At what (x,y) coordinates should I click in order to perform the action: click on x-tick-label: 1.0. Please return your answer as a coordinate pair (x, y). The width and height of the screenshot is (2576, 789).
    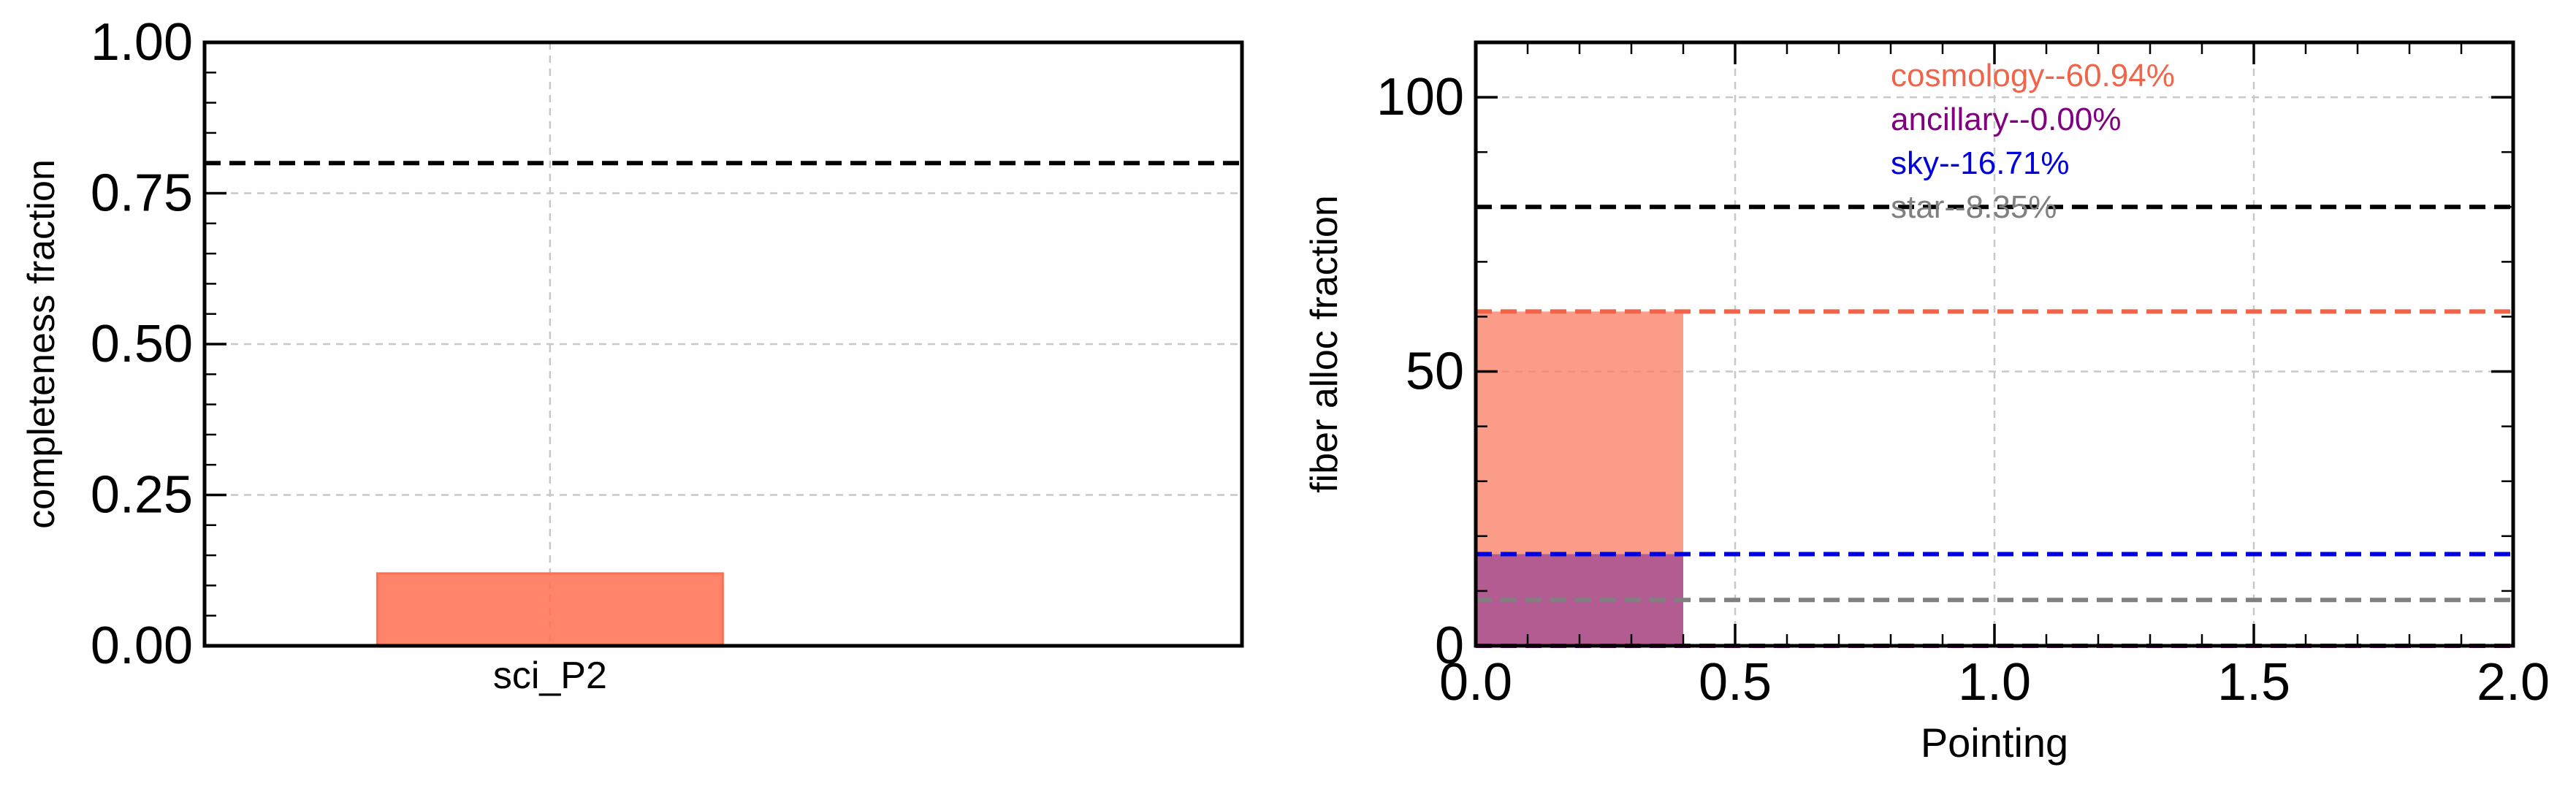
    Looking at the image, I should click on (1995, 682).